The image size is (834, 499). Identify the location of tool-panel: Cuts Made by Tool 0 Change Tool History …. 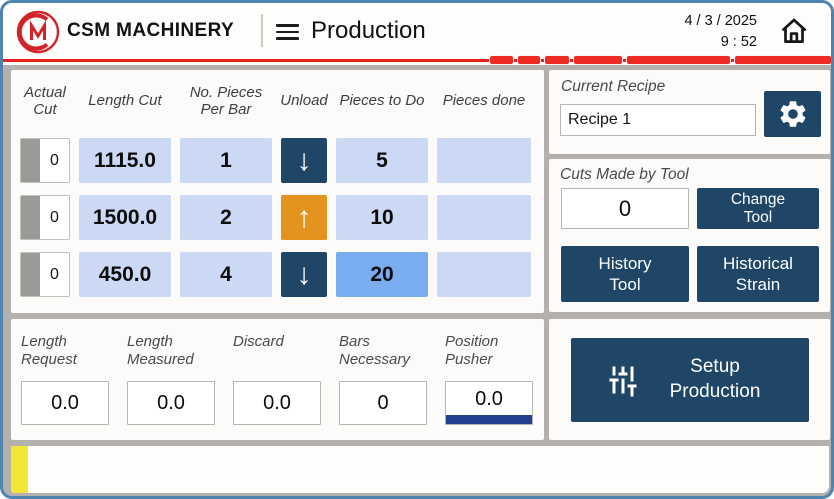
(689, 235).